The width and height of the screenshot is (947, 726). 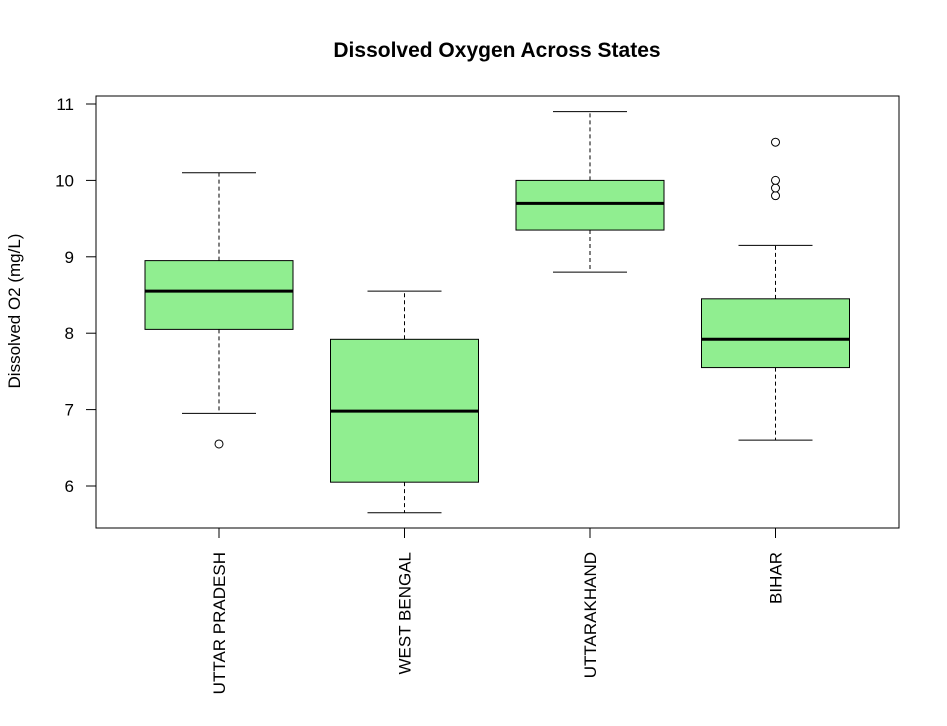 I want to click on x-tick-label: UTTARAKHAND, so click(x=590, y=615).